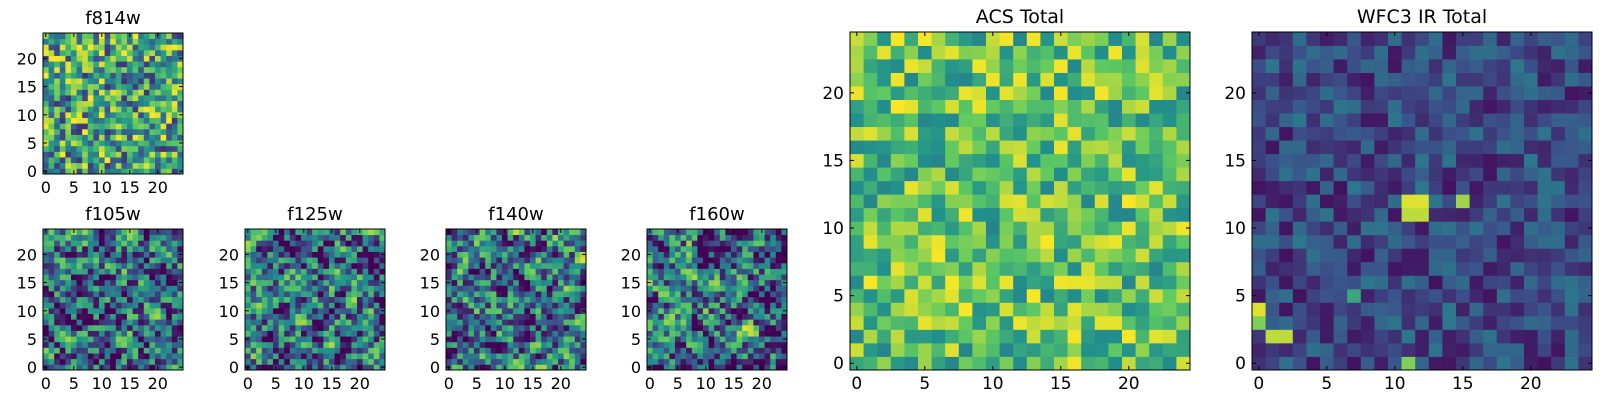  What do you see at coordinates (315, 299) in the screenshot?
I see `axes-frame` at bounding box center [315, 299].